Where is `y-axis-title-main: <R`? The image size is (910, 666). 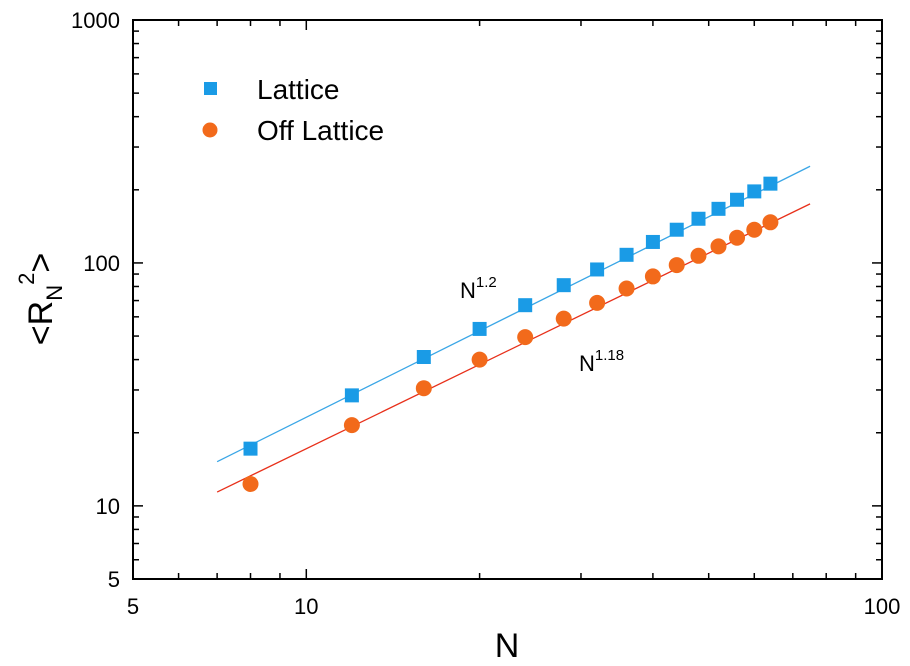
y-axis-title-main: <R is located at coordinates (41, 323).